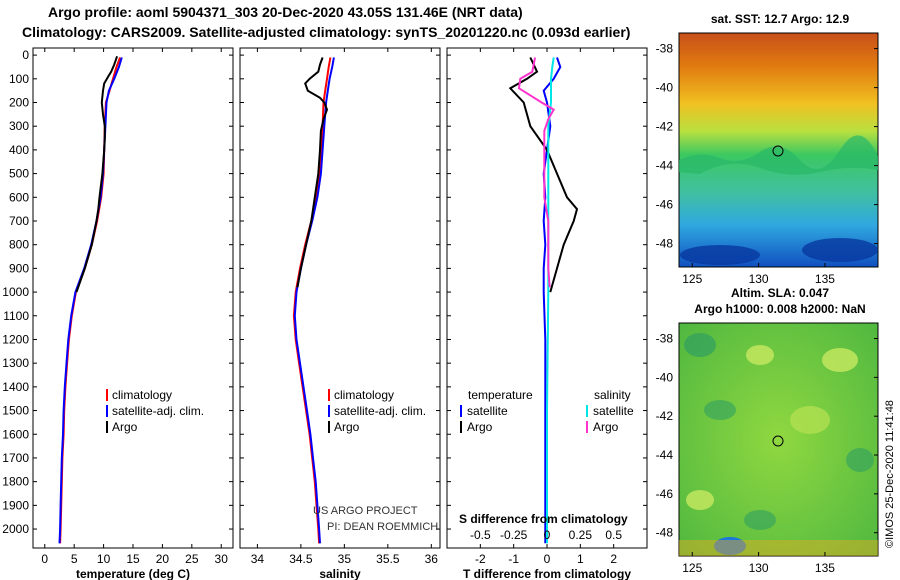 This screenshot has height=580, width=900. Describe the element at coordinates (222, 559) in the screenshot. I see `x-tick-label: 30` at that location.